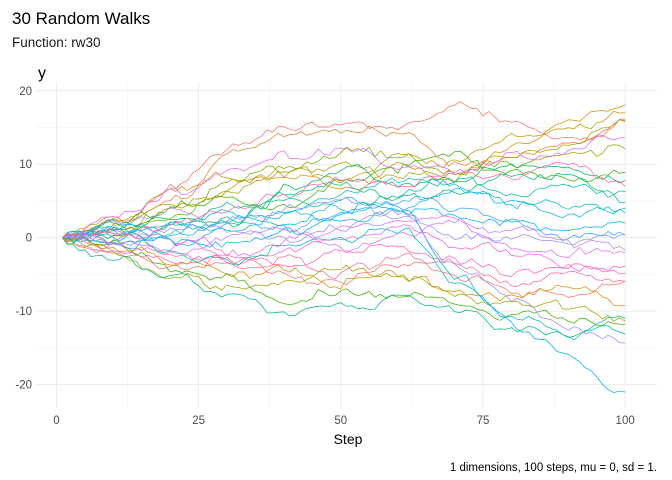 This screenshot has width=672, height=480. I want to click on x-tick-label: 0, so click(56, 421).